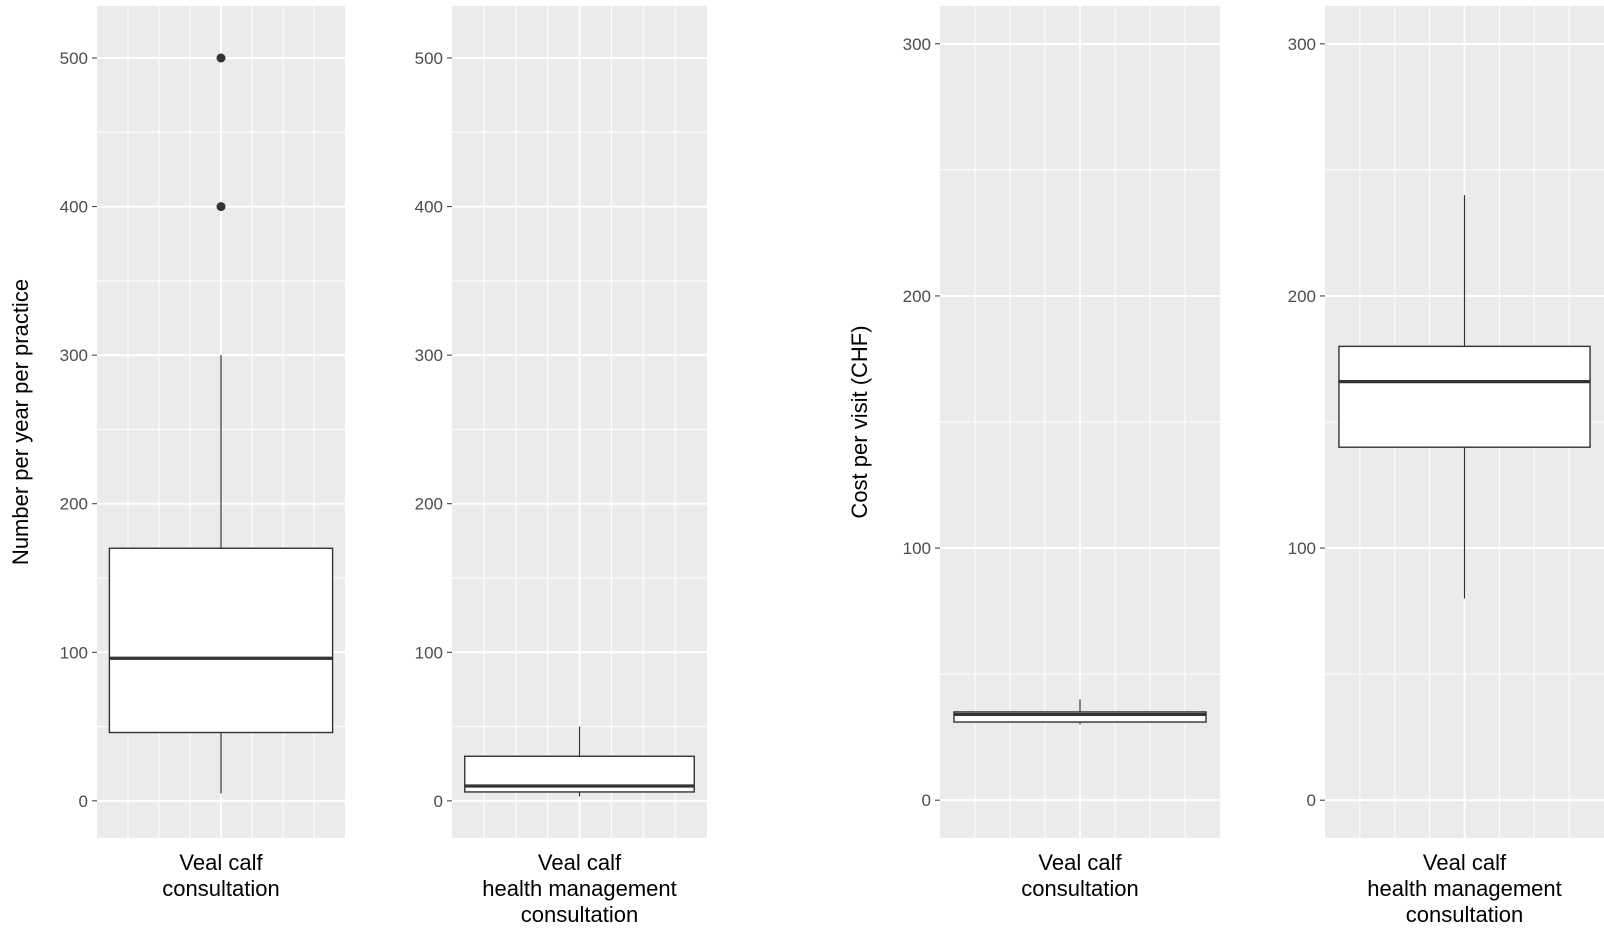  Describe the element at coordinates (859, 421) in the screenshot. I see `y-axis-title: Cost per visit (CHF)` at that location.